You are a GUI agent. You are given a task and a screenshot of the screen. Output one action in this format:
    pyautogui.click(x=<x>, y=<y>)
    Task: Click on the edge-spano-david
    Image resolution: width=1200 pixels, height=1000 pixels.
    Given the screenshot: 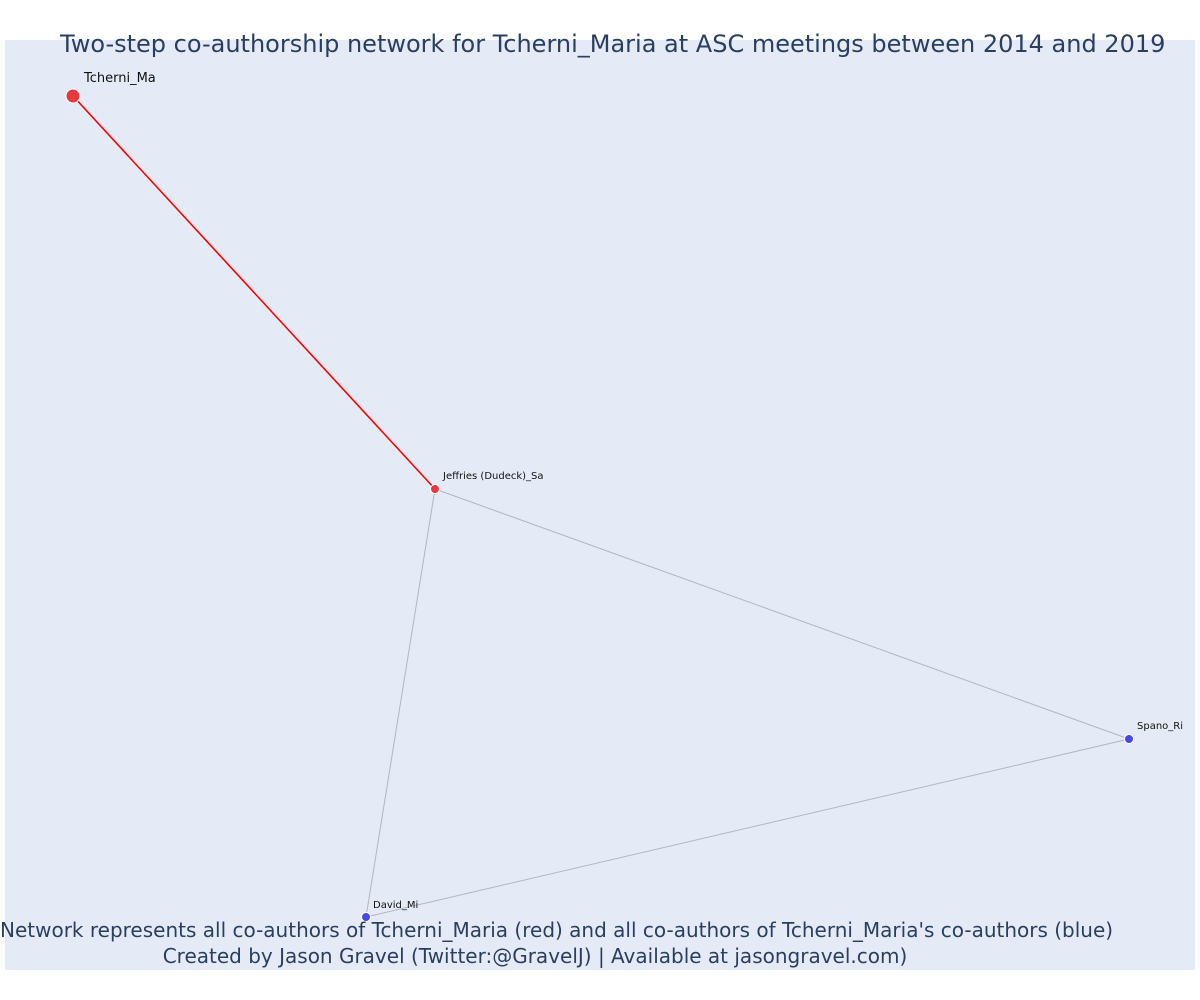 What is the action you would take?
    pyautogui.click(x=747, y=828)
    